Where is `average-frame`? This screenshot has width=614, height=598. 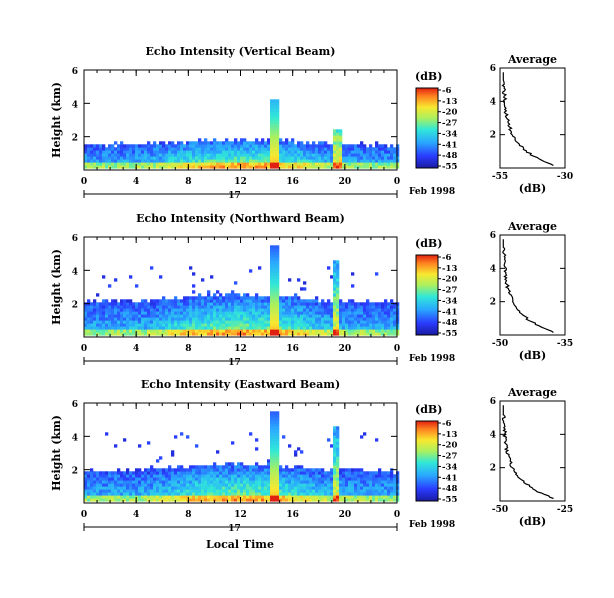
average-frame is located at coordinates (532, 451).